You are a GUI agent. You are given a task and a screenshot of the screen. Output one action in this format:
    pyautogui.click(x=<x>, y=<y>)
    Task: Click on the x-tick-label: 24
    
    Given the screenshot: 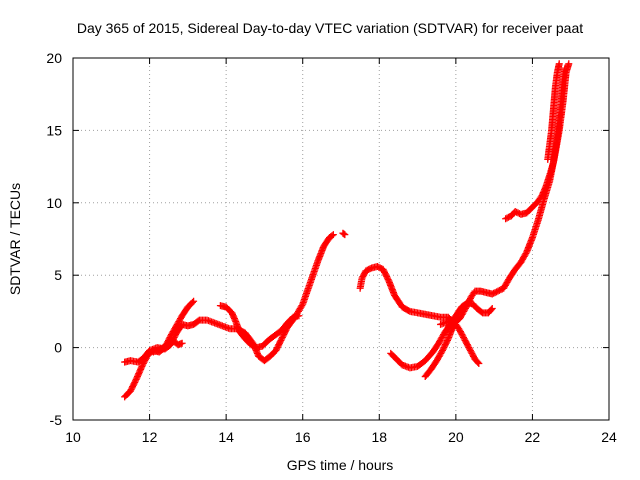 What is the action you would take?
    pyautogui.click(x=609, y=437)
    